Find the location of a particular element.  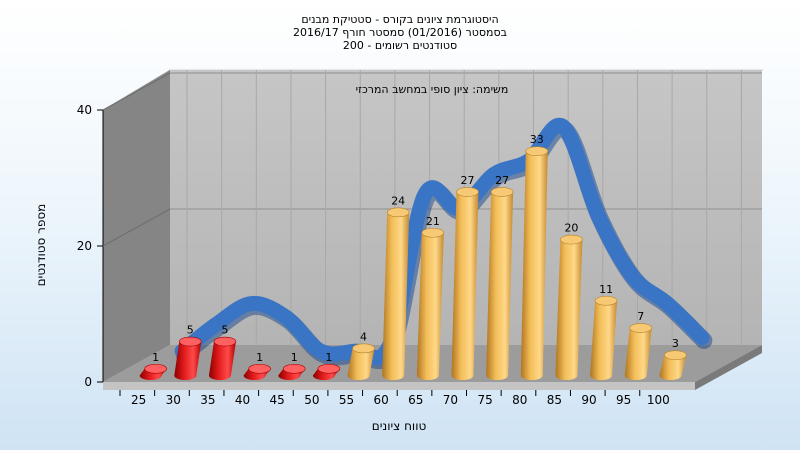

floor-right-edge is located at coordinates (728, 367).